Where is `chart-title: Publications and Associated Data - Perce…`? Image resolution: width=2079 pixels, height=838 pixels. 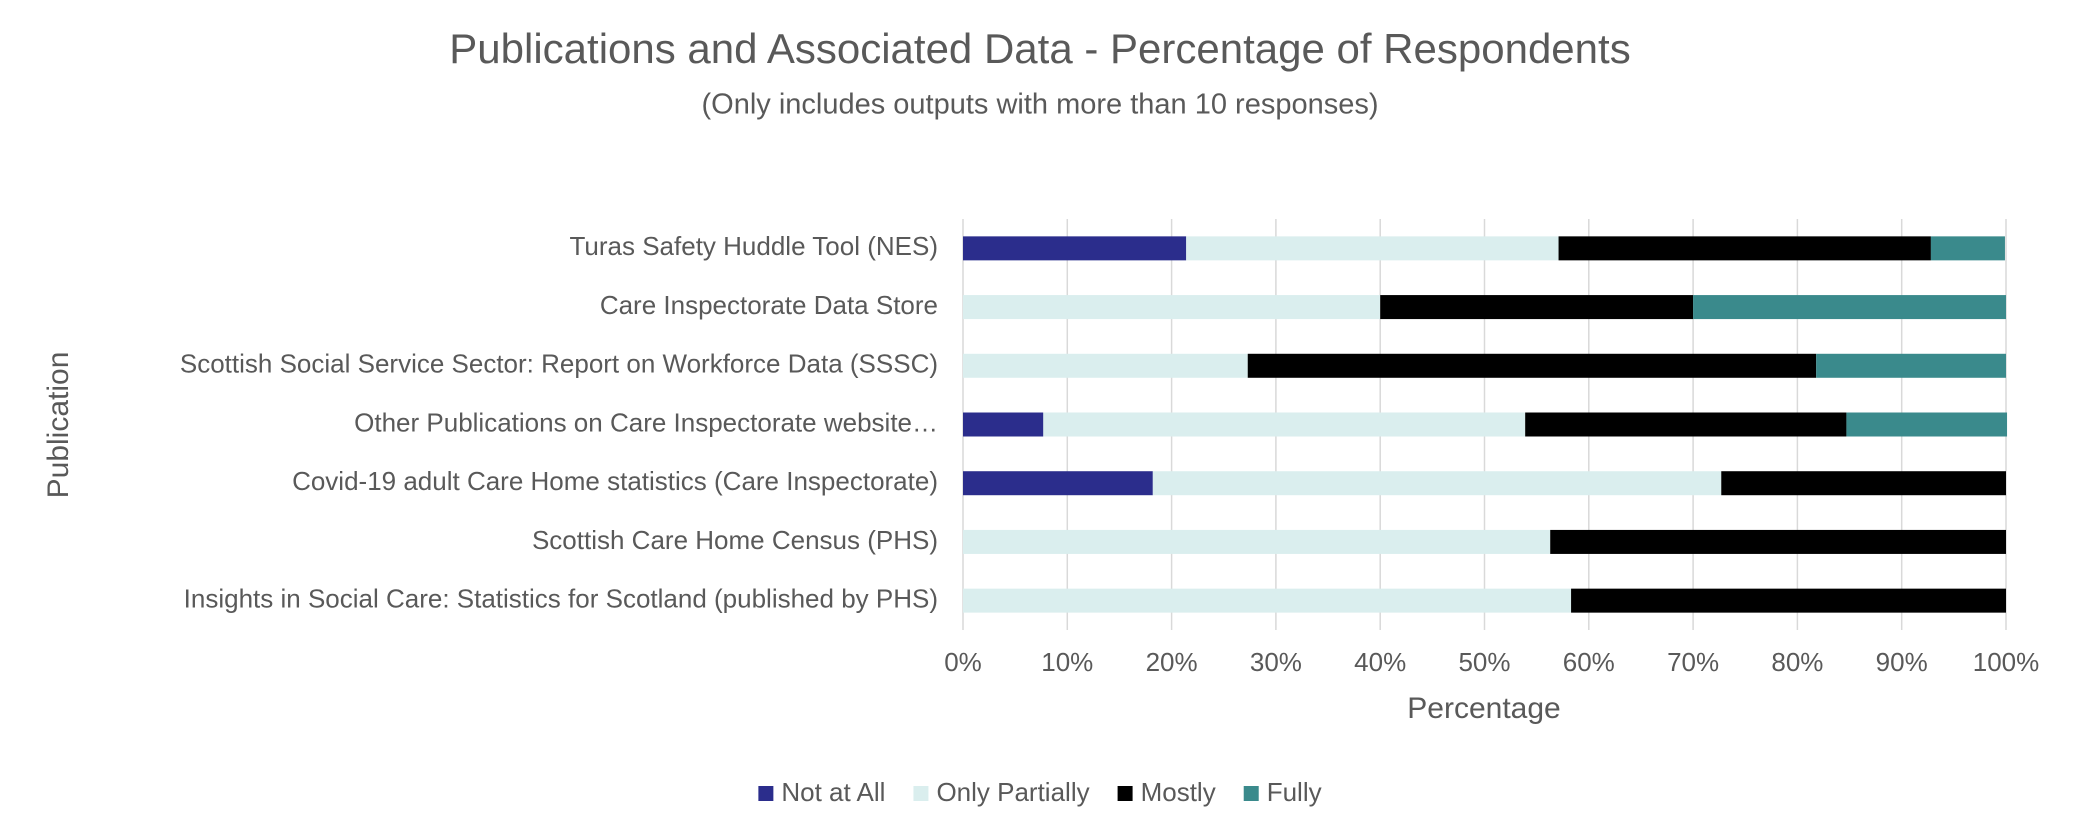
chart-title: Publications and Associated Data - Perce… is located at coordinates (1039, 48).